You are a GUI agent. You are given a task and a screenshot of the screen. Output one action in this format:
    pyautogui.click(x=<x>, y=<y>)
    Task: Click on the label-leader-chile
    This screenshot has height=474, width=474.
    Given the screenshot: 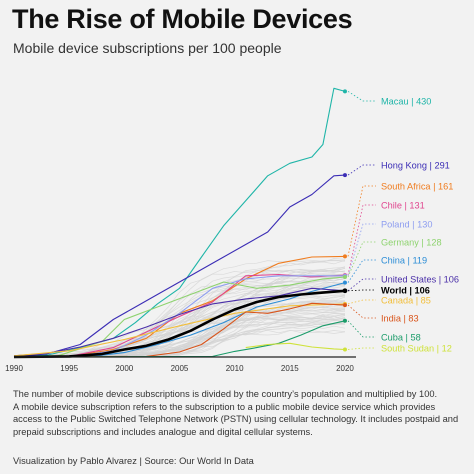 What is the action you would take?
    pyautogui.click(x=361, y=240)
    